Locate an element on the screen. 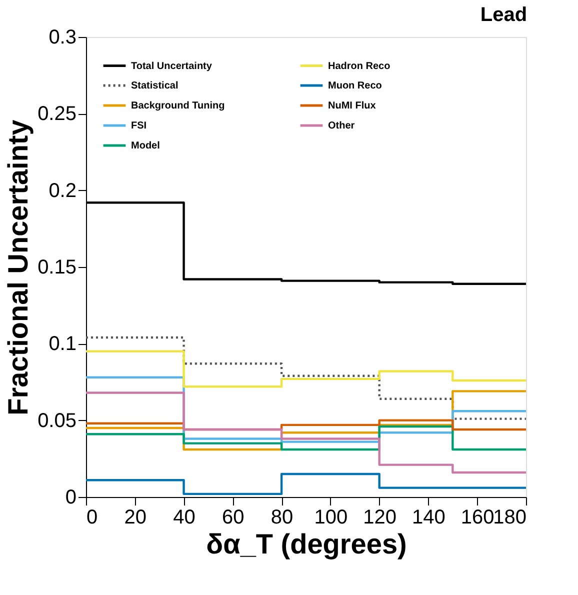 This screenshot has width=578, height=595. y-tick-label: 0.1 is located at coordinates (62, 344).